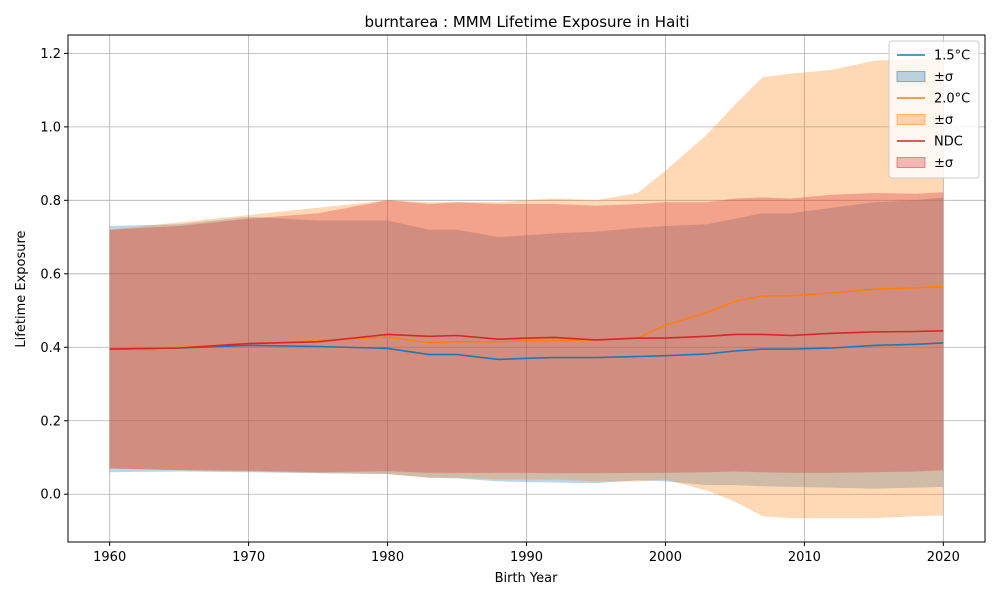  Describe the element at coordinates (50, 201) in the screenshot. I see `y-tick-label: 0.8` at that location.